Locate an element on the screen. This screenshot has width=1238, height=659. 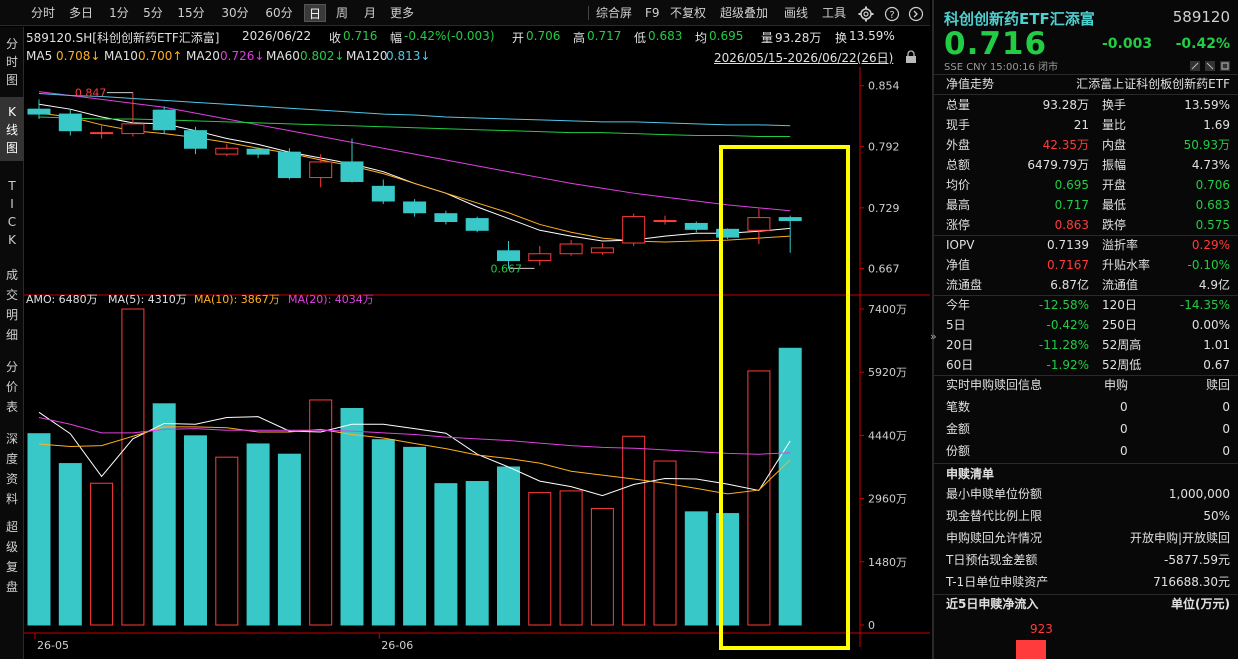
stat-value: -11.28% is located at coordinates (1063, 345).